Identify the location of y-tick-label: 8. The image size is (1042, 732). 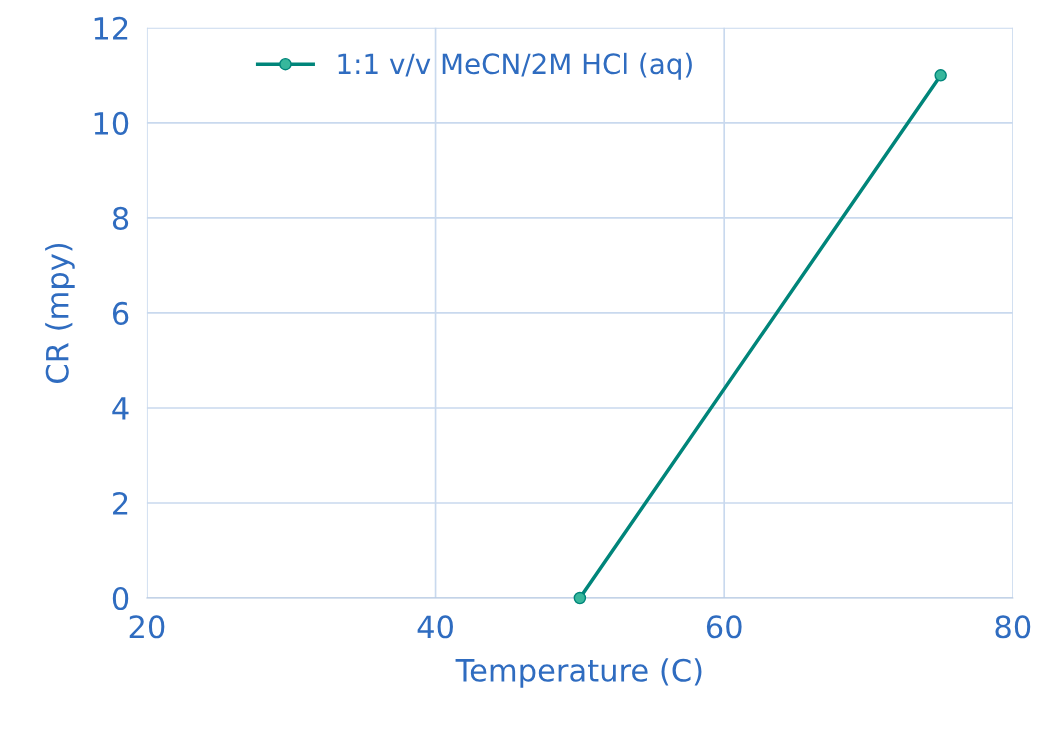
(120, 218).